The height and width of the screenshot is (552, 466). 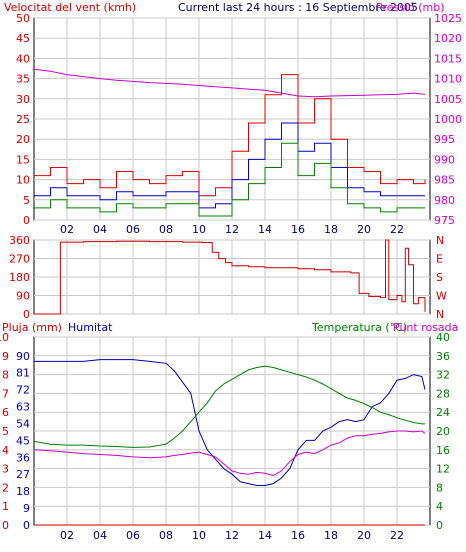 I want to click on temperature-tick-label: 24, so click(x=443, y=412).